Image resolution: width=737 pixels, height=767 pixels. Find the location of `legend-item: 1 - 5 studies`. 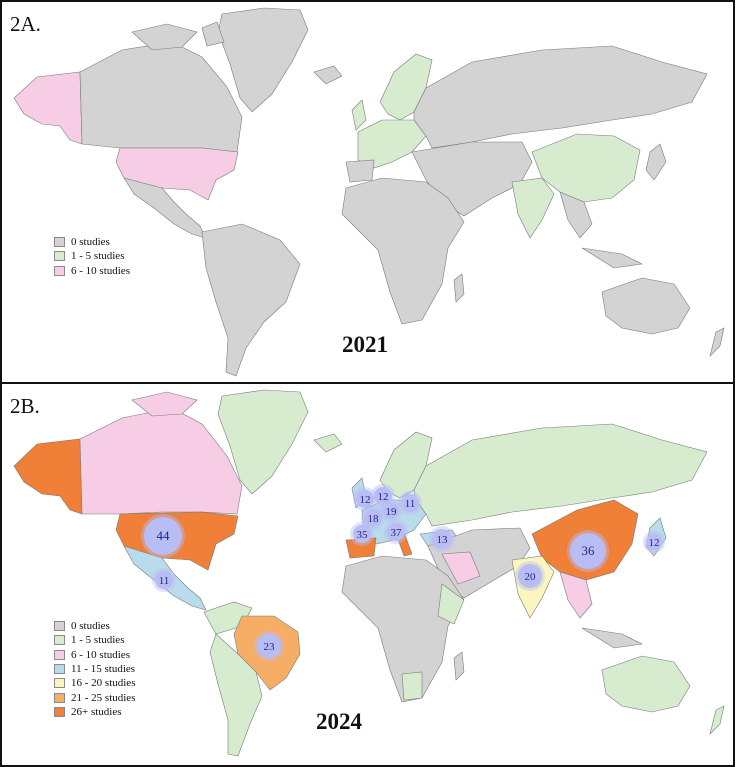

legend-item: 1 - 5 studies is located at coordinates (92, 256).